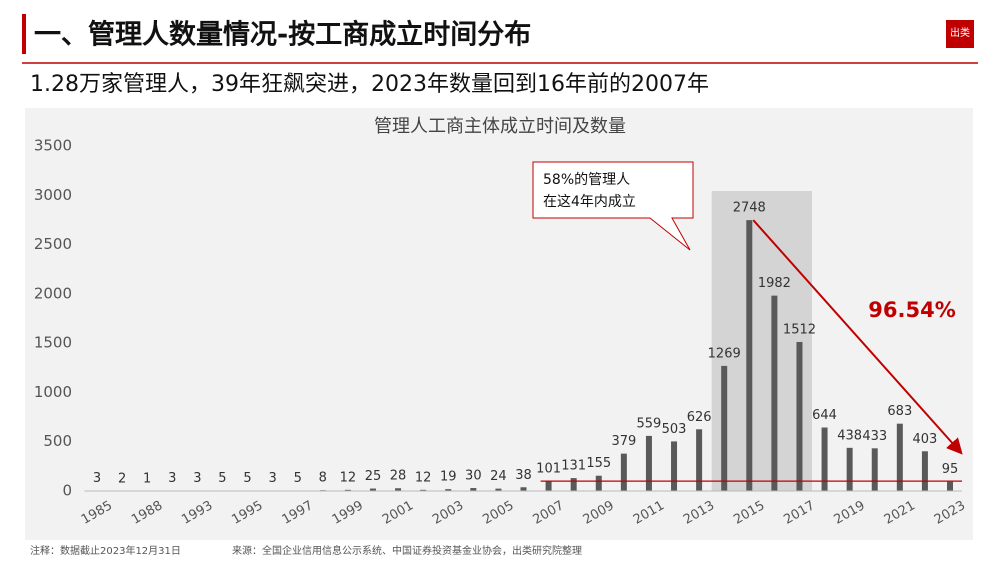 The image size is (1000, 567). Describe the element at coordinates (523, 475) in the screenshot. I see `data-label: 38` at that location.